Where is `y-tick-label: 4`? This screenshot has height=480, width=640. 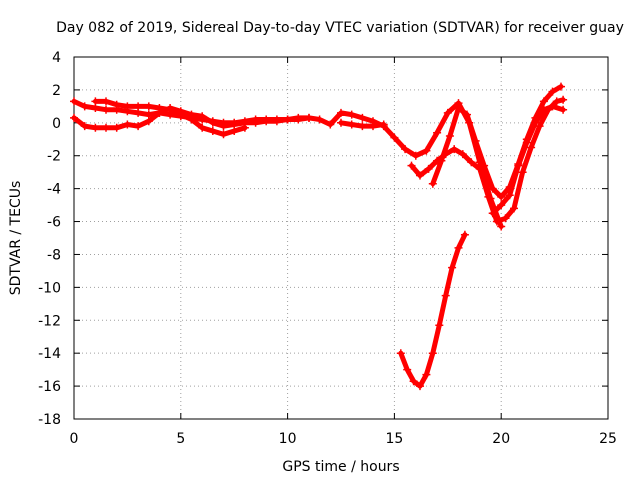 y-tick-label: 4 is located at coordinates (56, 58).